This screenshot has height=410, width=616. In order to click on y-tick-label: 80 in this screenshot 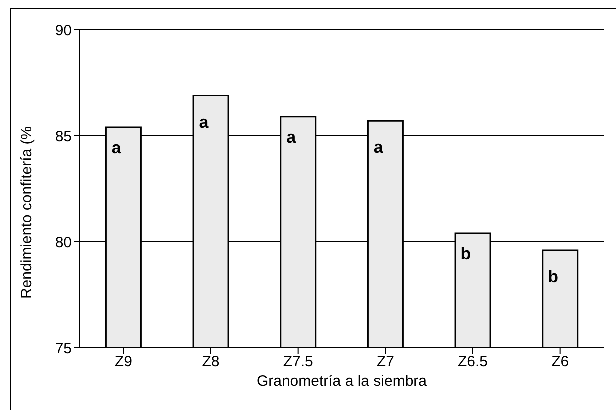, I will do `click(63, 243)`.